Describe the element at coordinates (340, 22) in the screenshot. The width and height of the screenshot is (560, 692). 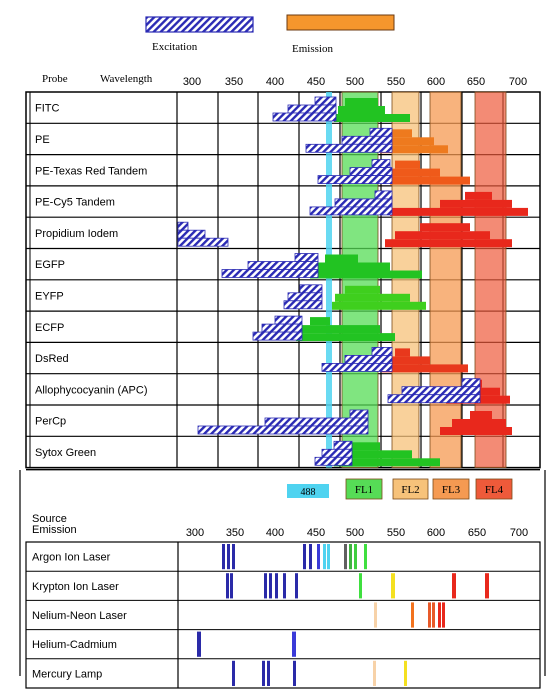
I see `emission-swatch` at that location.